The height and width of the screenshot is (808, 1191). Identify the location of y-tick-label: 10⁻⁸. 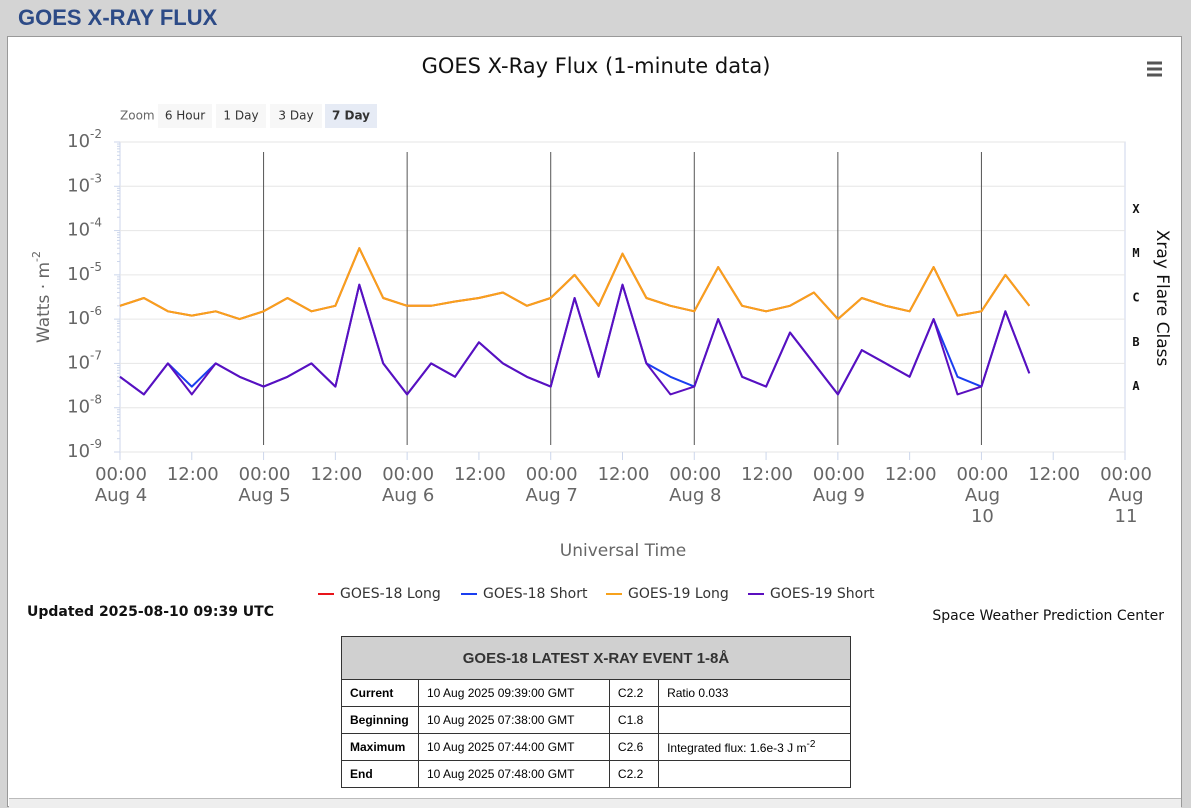
(84, 405).